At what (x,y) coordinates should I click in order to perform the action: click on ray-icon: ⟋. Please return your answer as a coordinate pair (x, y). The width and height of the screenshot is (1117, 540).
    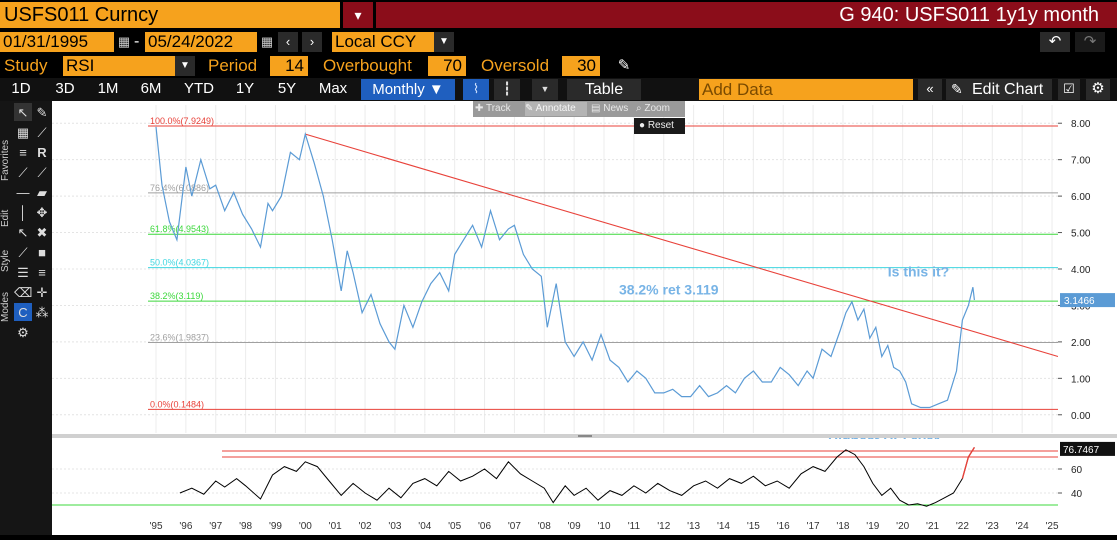
    Looking at the image, I should click on (42, 172).